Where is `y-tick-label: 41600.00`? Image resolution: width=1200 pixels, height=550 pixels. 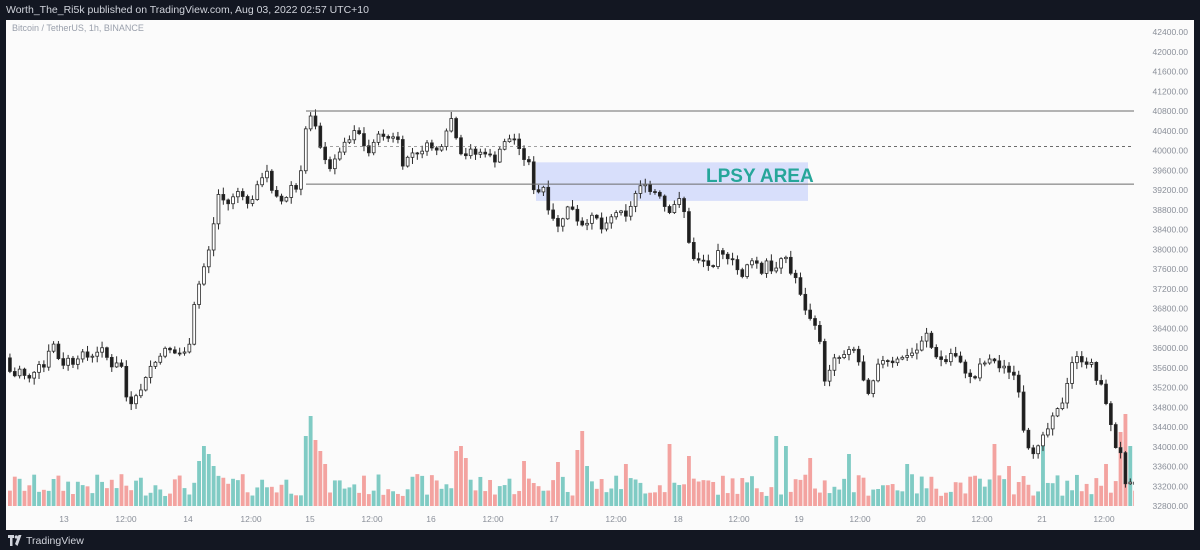 y-tick-label: 41600.00 is located at coordinates (1171, 72).